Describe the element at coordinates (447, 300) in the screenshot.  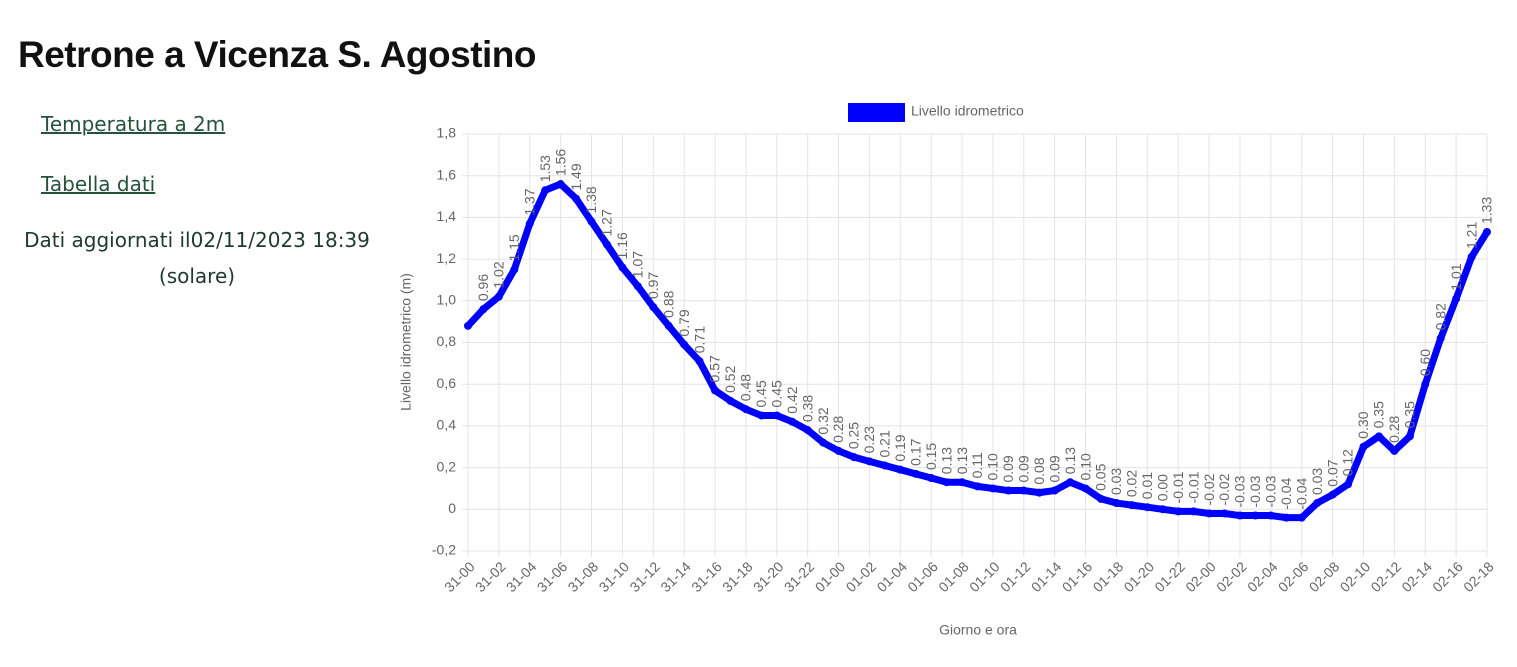
I see `y-tick-label: 1,0` at that location.